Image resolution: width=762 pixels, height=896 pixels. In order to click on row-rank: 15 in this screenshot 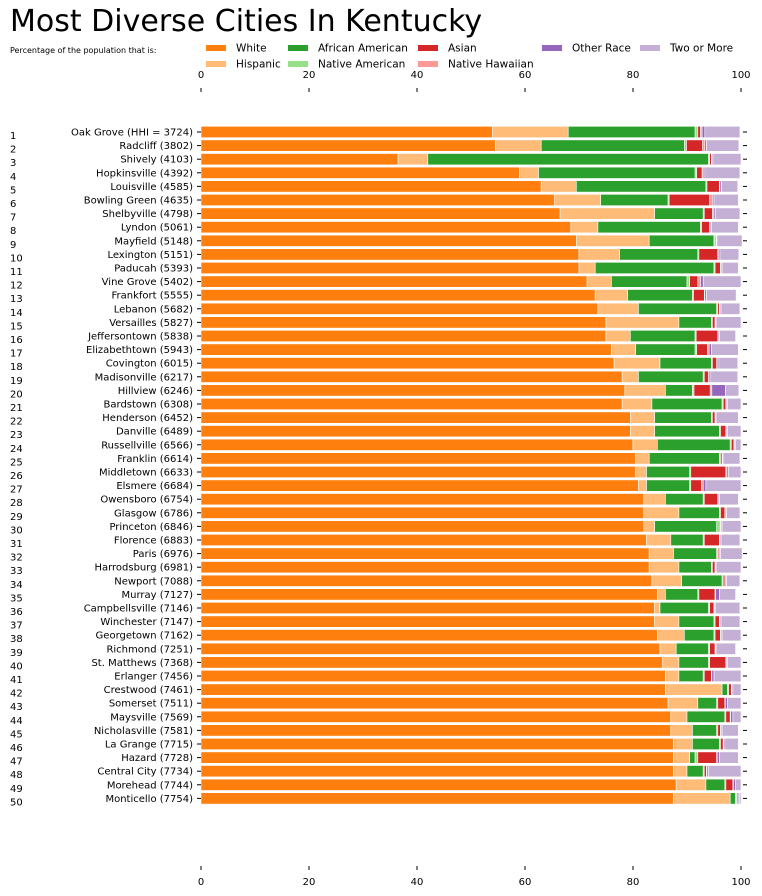, I will do `click(16, 326)`.